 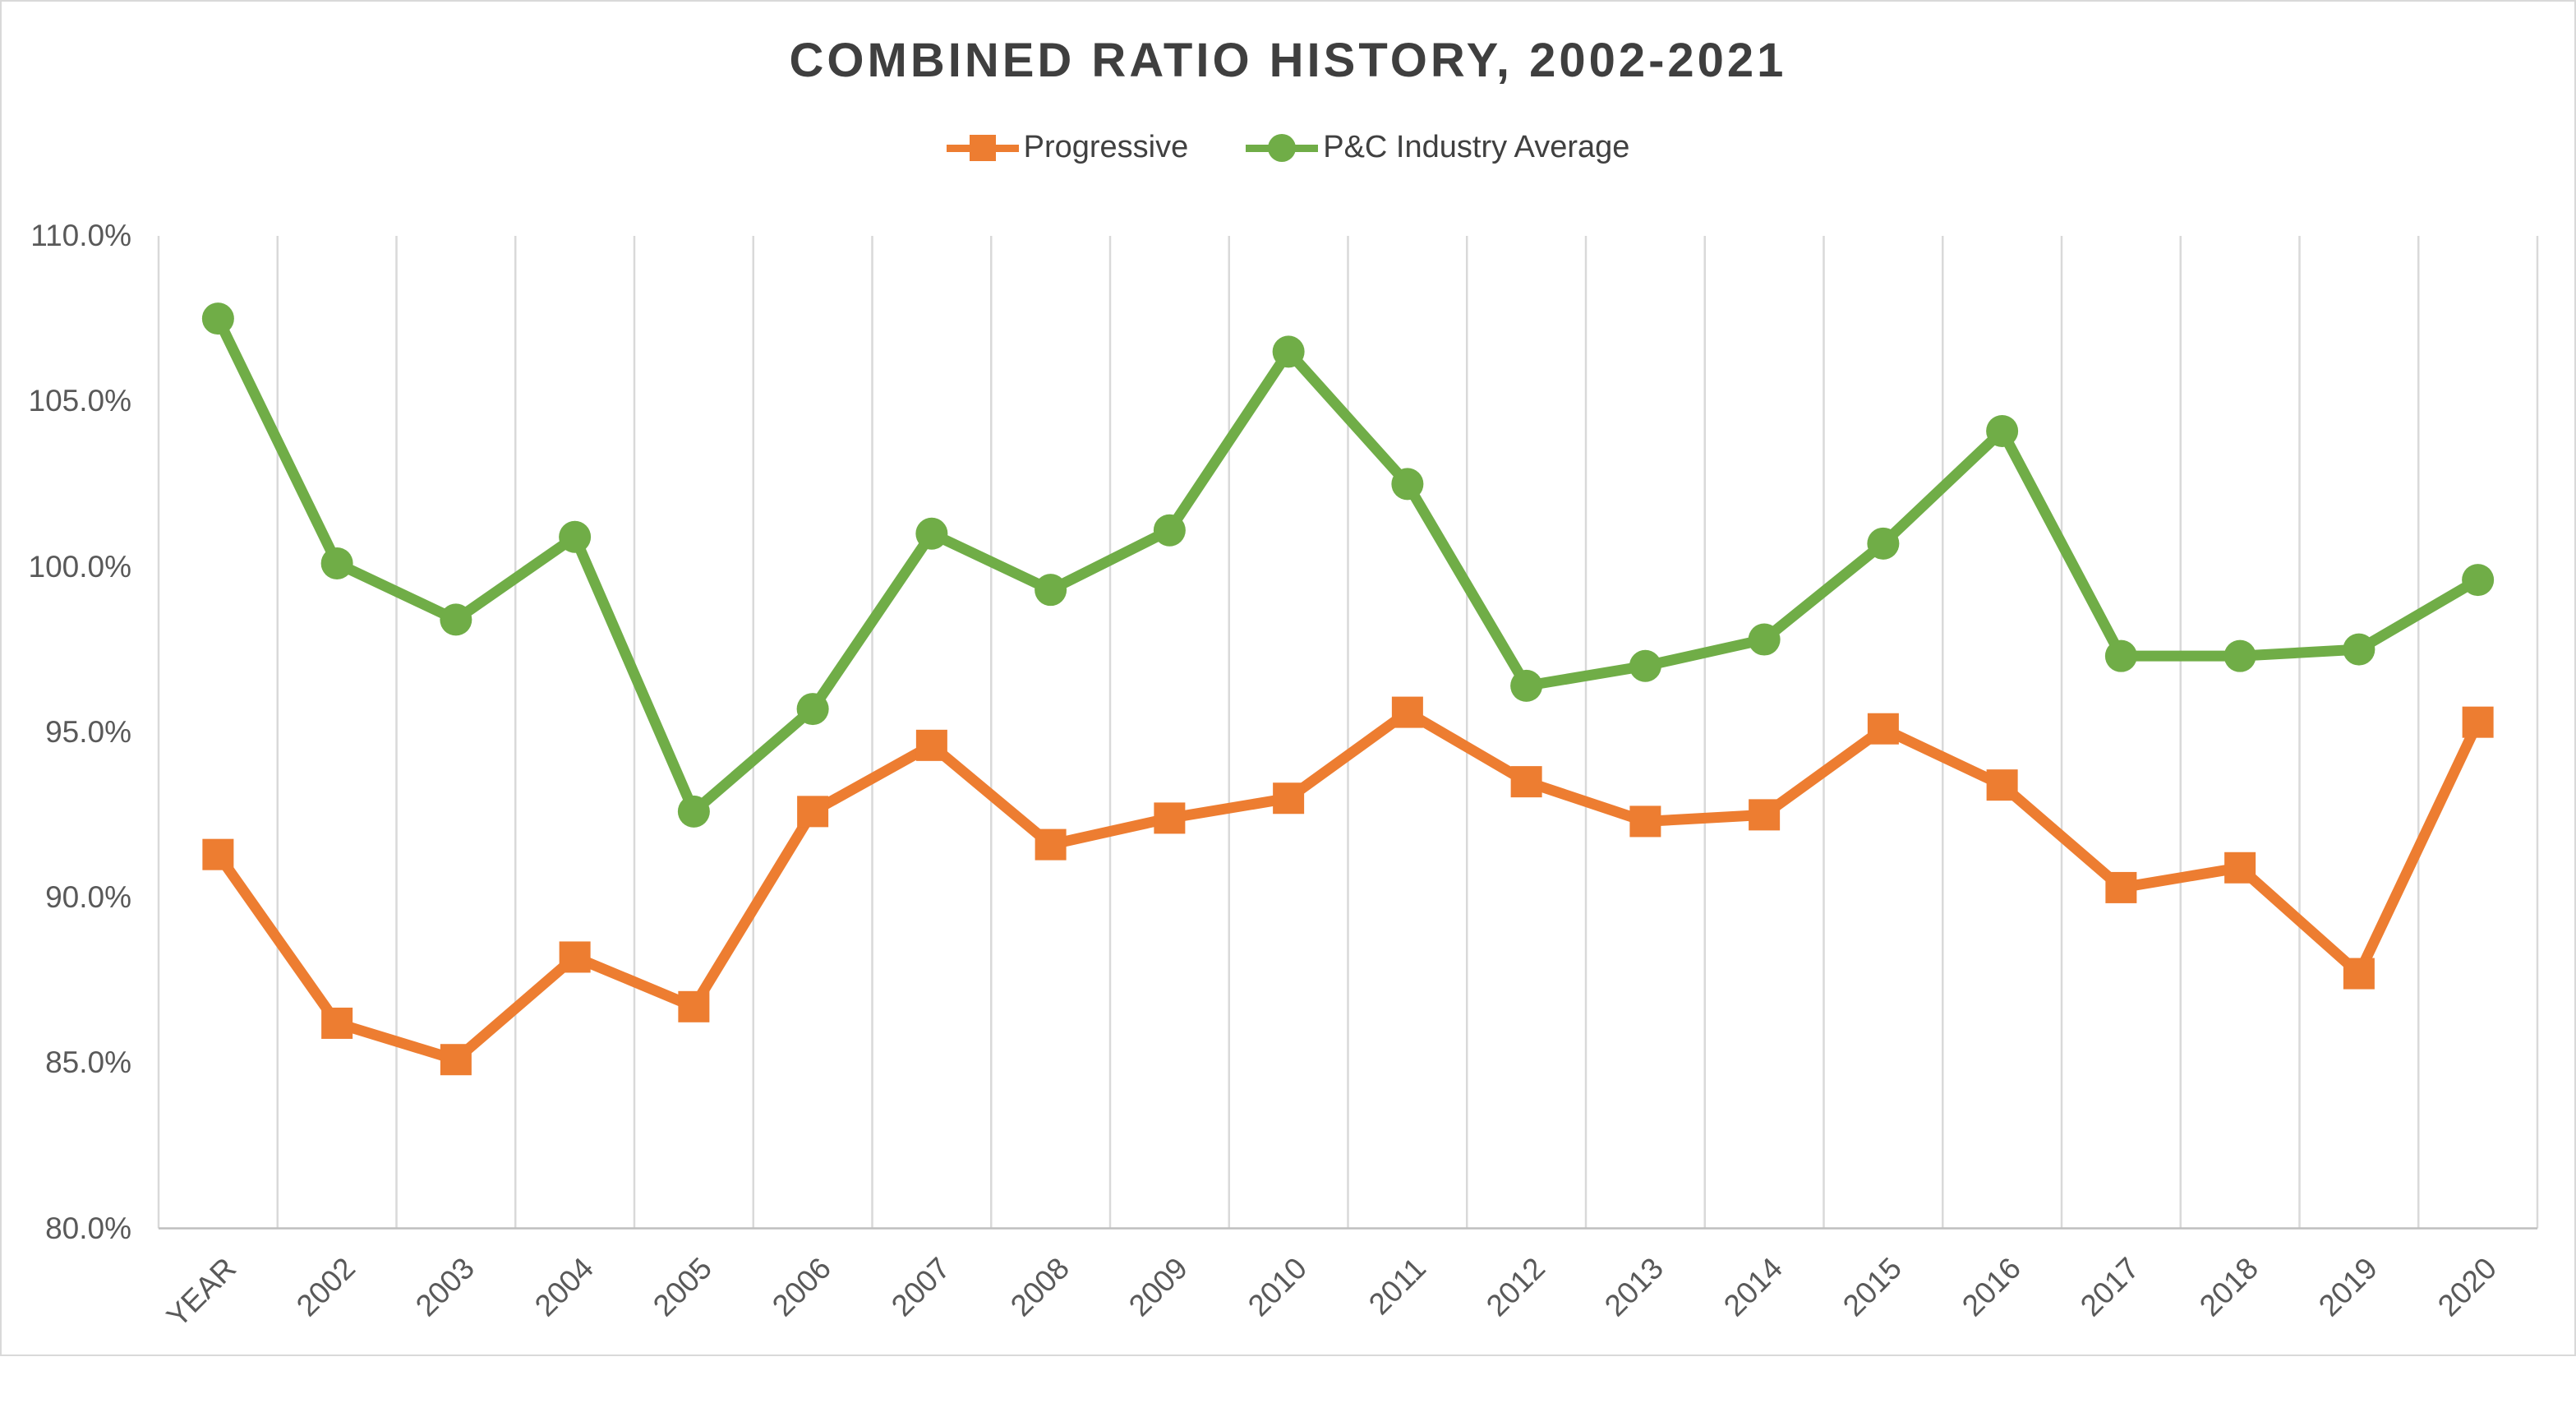 I want to click on legend-label: Progressive, so click(x=1106, y=147).